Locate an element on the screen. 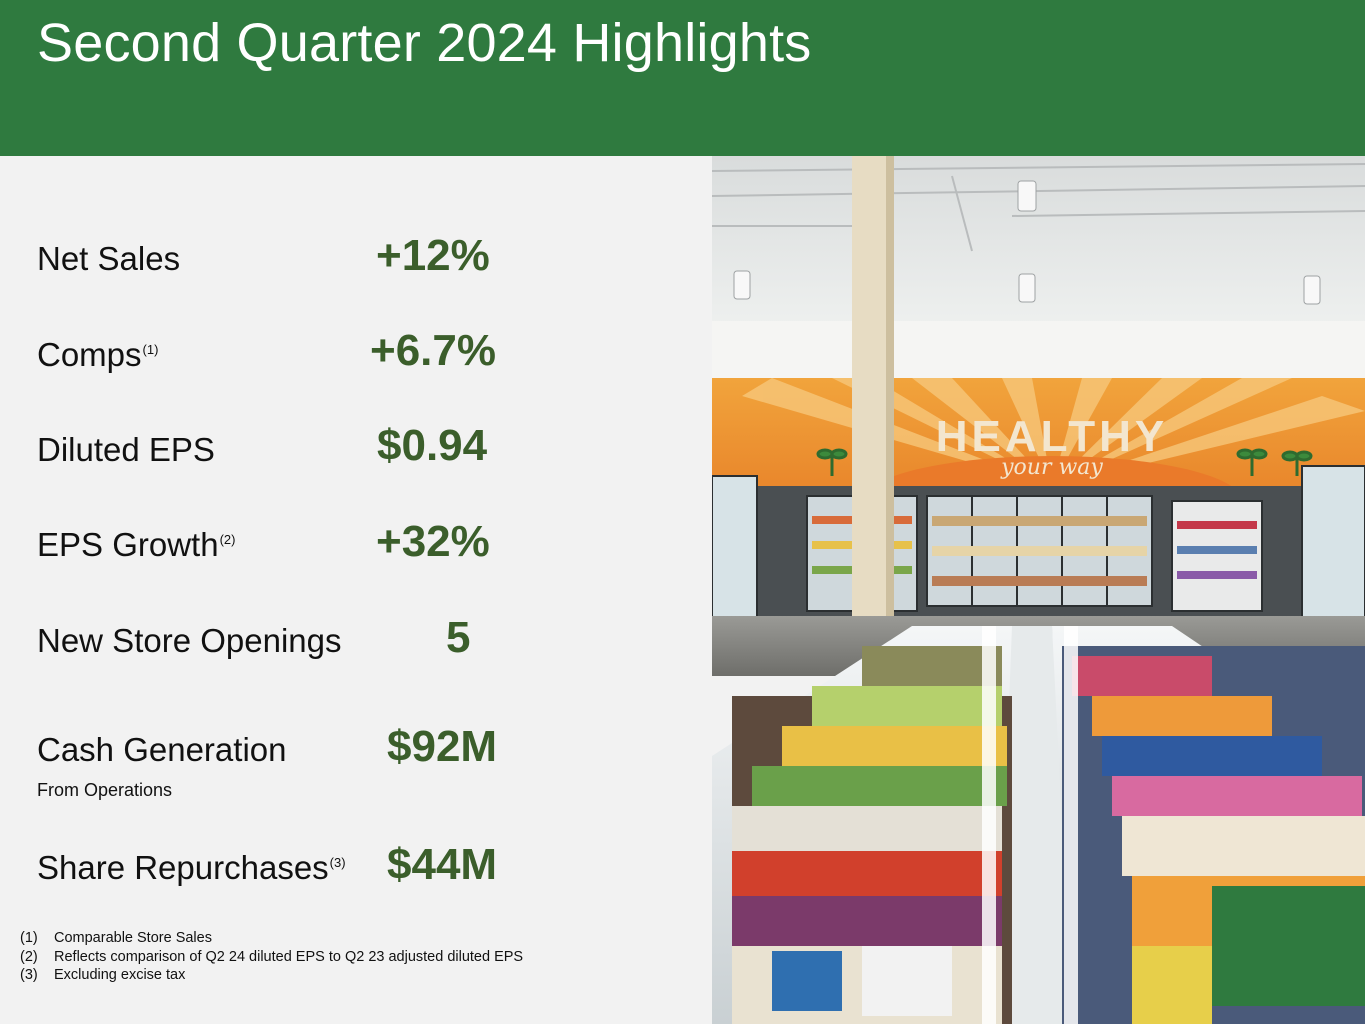 This screenshot has height=1024, width=1365. sign-text-healthy: HEALTHY is located at coordinates (1052, 436).